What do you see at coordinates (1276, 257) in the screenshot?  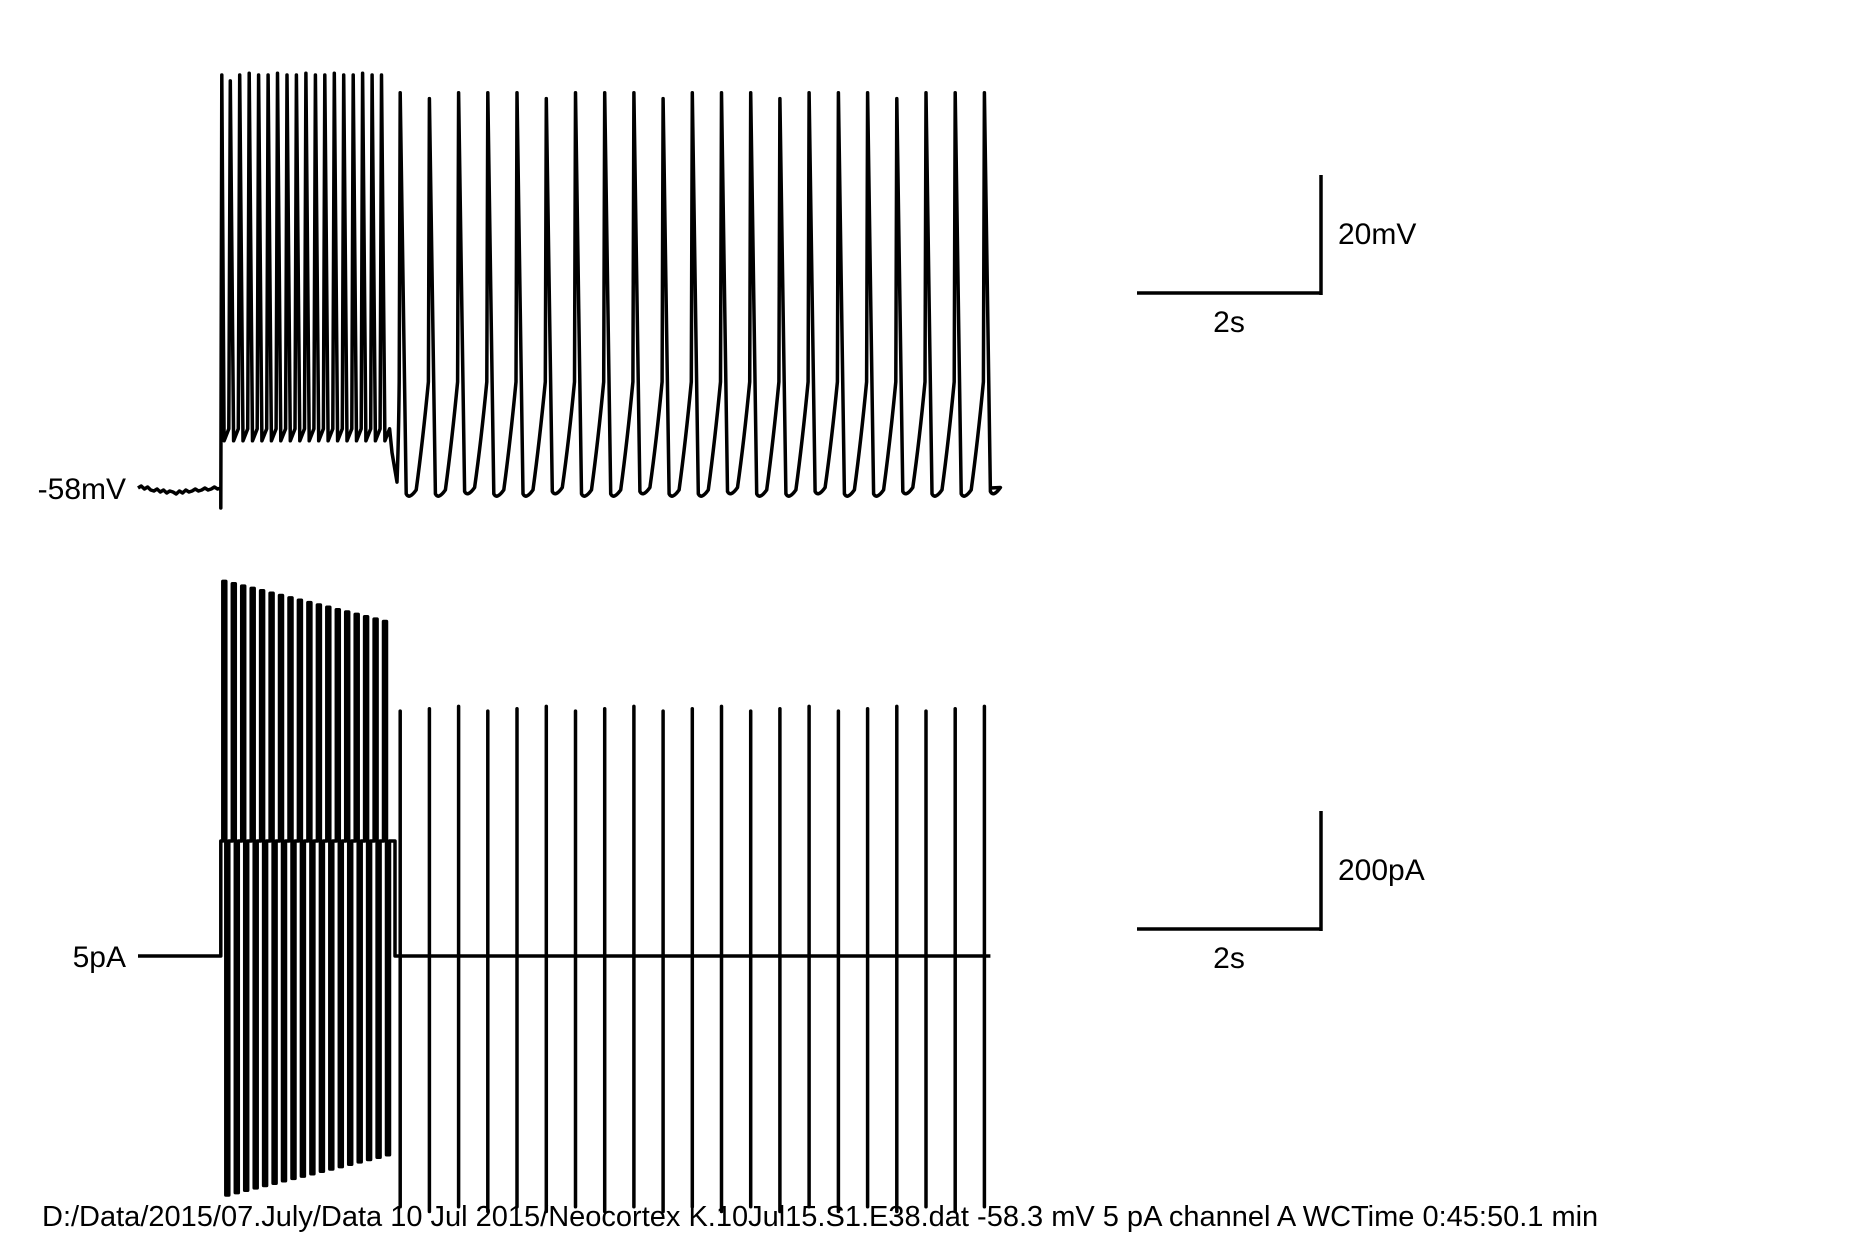 I see `voltage-scale-bar: 20mV 2s` at bounding box center [1276, 257].